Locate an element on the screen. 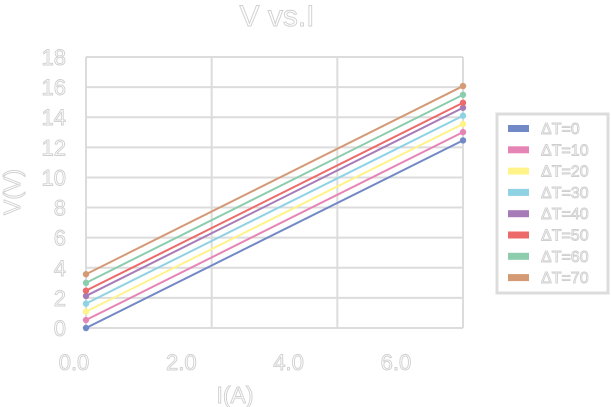 The image size is (612, 407). y-tick-label: 10 is located at coordinates (54, 177).